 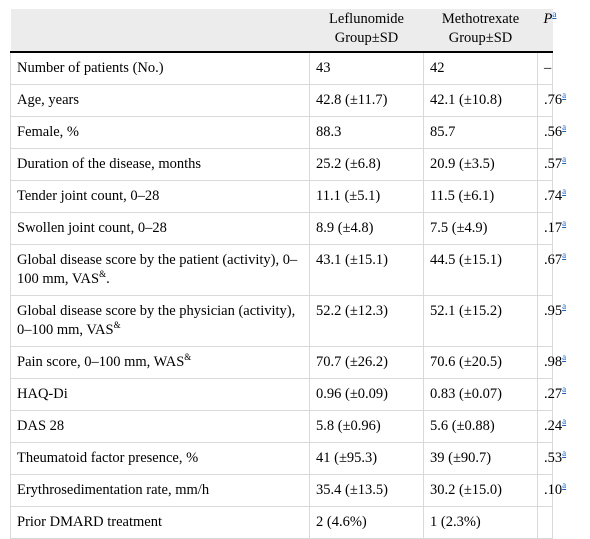 I want to click on row-label: Age, years, so click(x=48, y=100).